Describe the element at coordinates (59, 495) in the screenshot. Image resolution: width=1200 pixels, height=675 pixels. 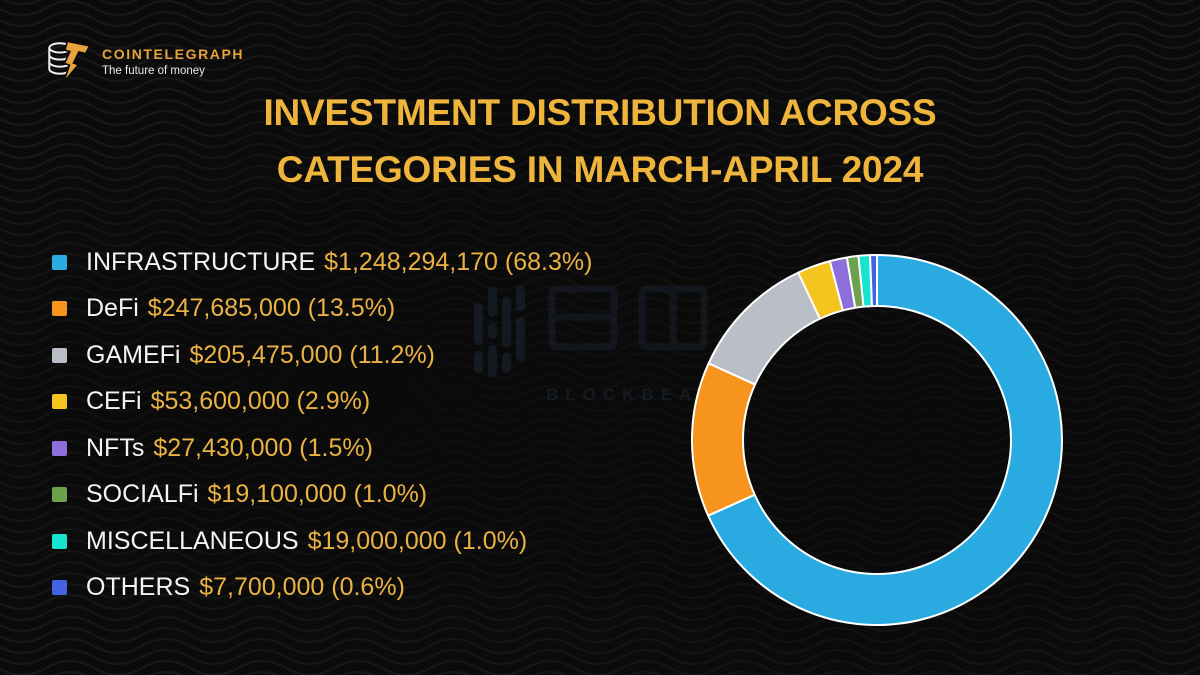
I see `legend-swatch-socialfi` at that location.